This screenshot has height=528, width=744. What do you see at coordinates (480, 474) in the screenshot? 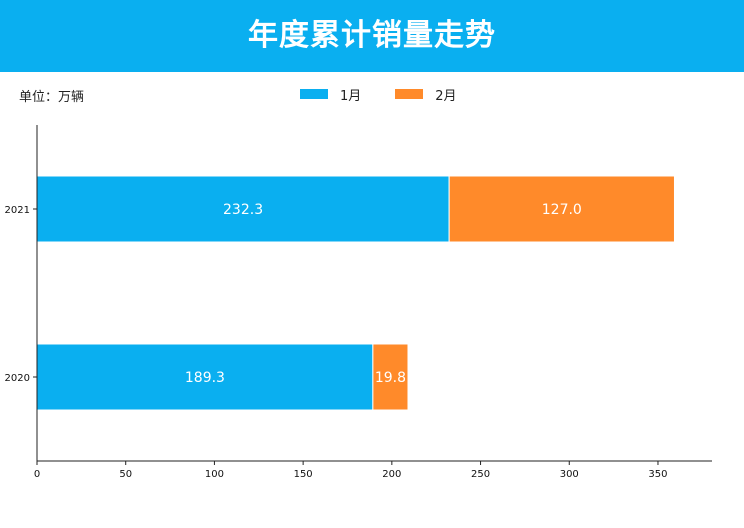
I see `x-tick-label-250: 250` at bounding box center [480, 474].